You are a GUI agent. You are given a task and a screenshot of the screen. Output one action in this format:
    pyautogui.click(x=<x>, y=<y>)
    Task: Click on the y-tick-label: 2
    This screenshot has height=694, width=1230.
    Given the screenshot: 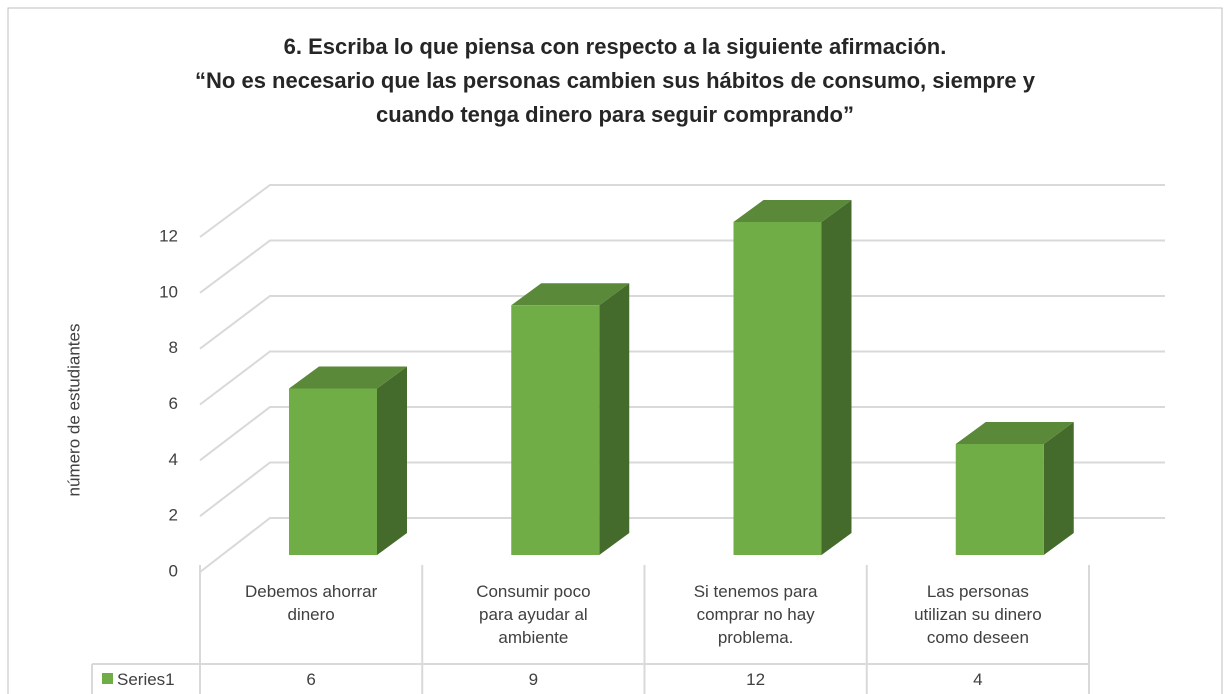 What is the action you would take?
    pyautogui.click(x=173, y=515)
    